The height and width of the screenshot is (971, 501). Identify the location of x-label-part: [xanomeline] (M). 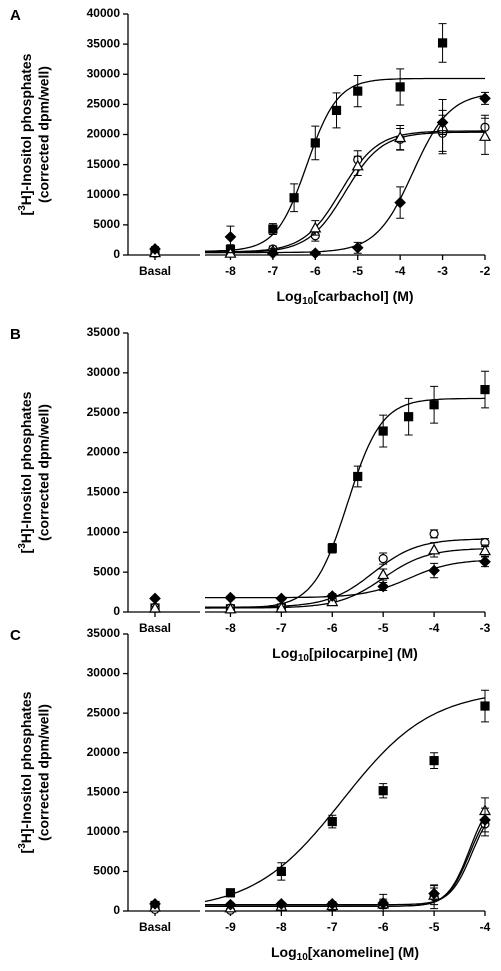
(363, 952).